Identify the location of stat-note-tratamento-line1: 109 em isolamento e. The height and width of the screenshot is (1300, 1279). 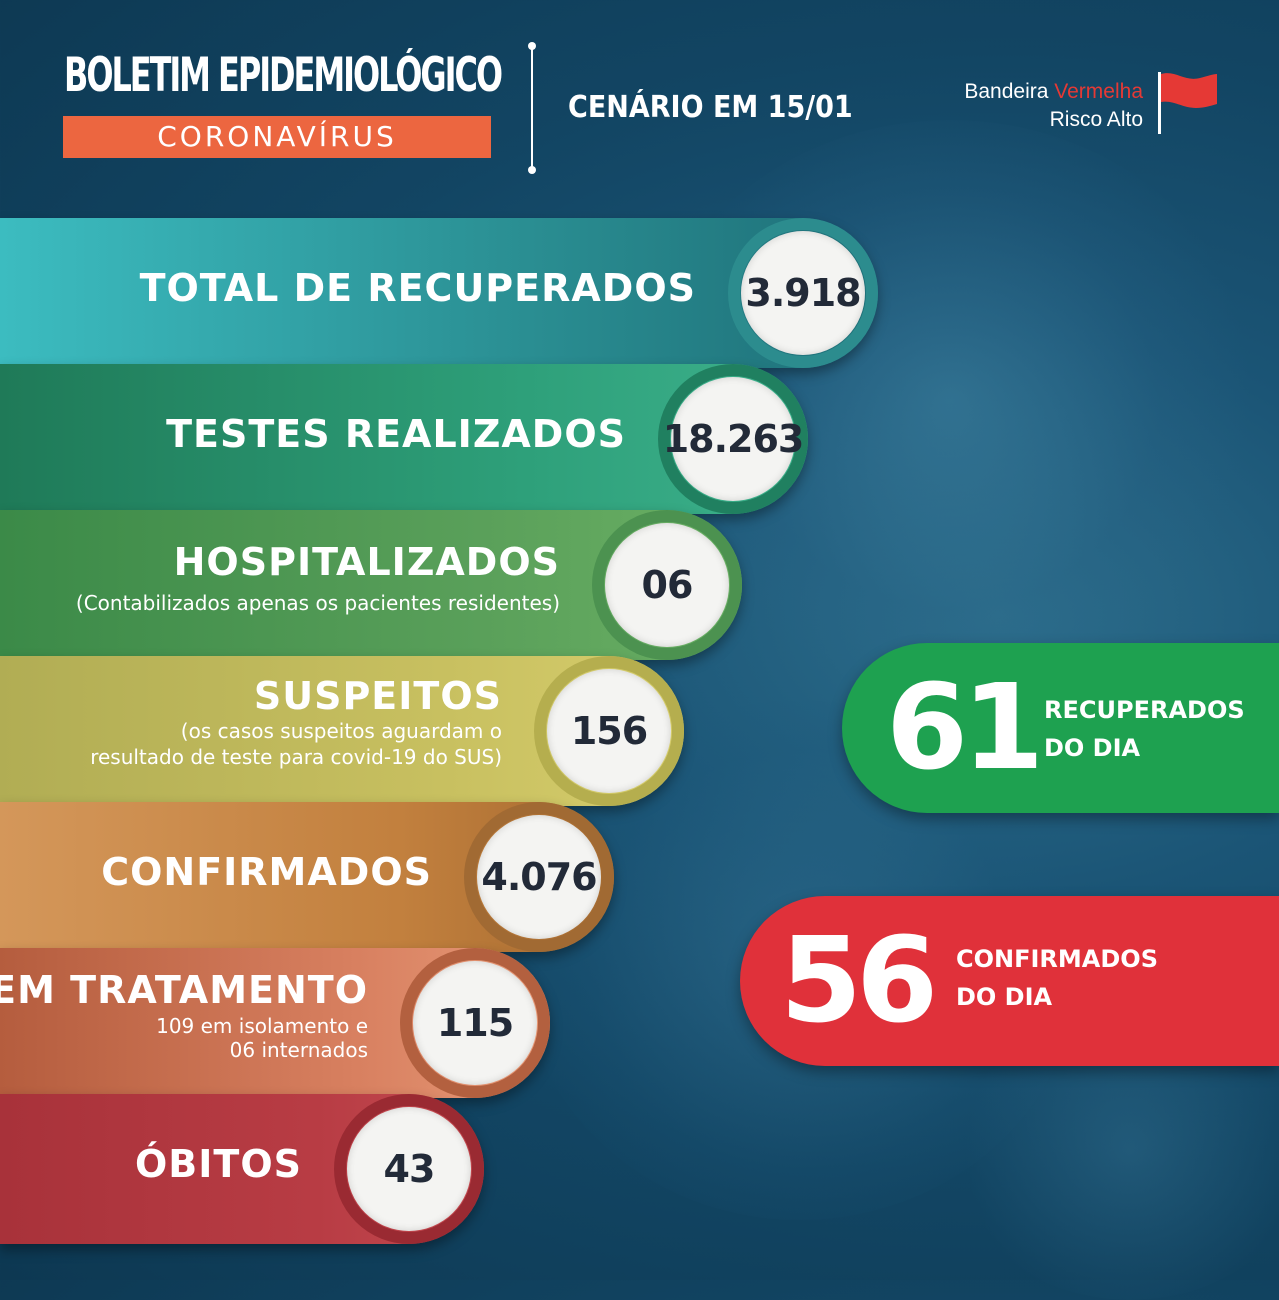
(262, 1026).